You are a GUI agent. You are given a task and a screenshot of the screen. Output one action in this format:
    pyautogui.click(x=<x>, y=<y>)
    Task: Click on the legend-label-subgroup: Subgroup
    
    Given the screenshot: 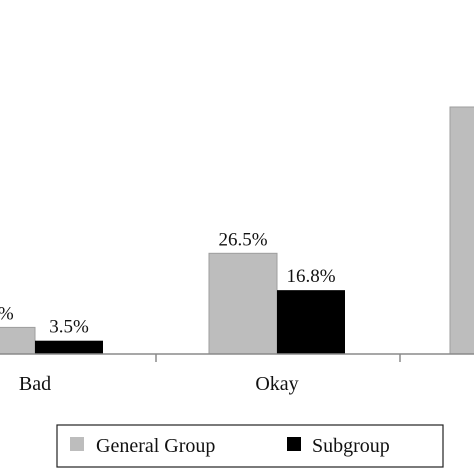 What is the action you would take?
    pyautogui.click(x=351, y=446)
    